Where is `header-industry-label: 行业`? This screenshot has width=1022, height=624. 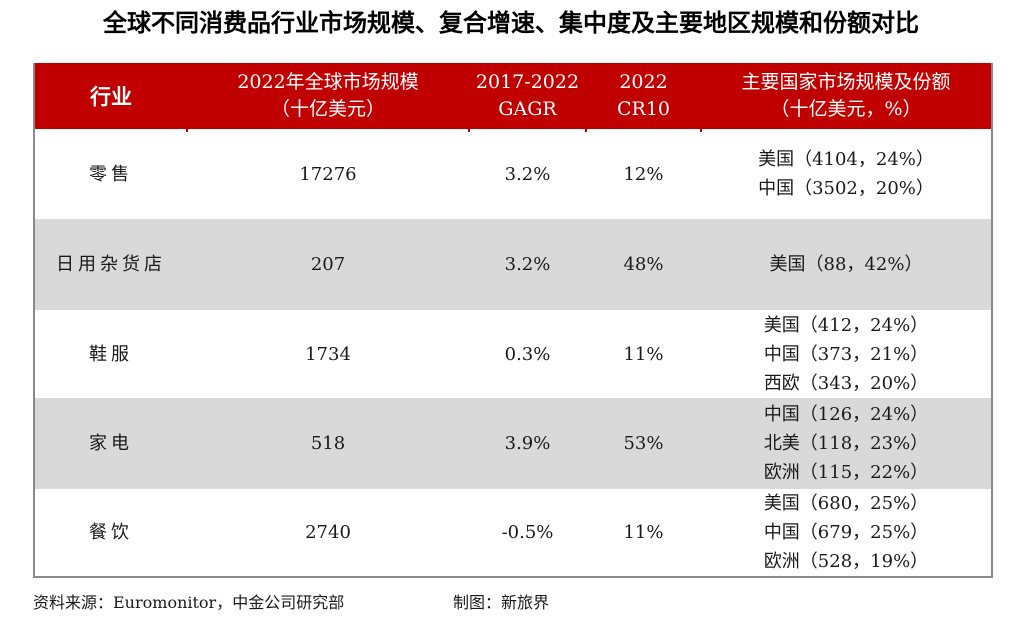
header-industry-label: 行业 is located at coordinates (111, 96).